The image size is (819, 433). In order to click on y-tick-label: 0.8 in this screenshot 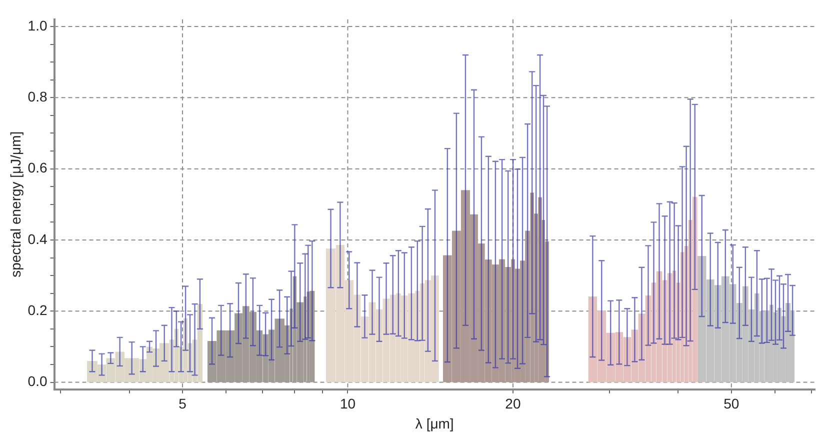, I will do `click(38, 96)`.